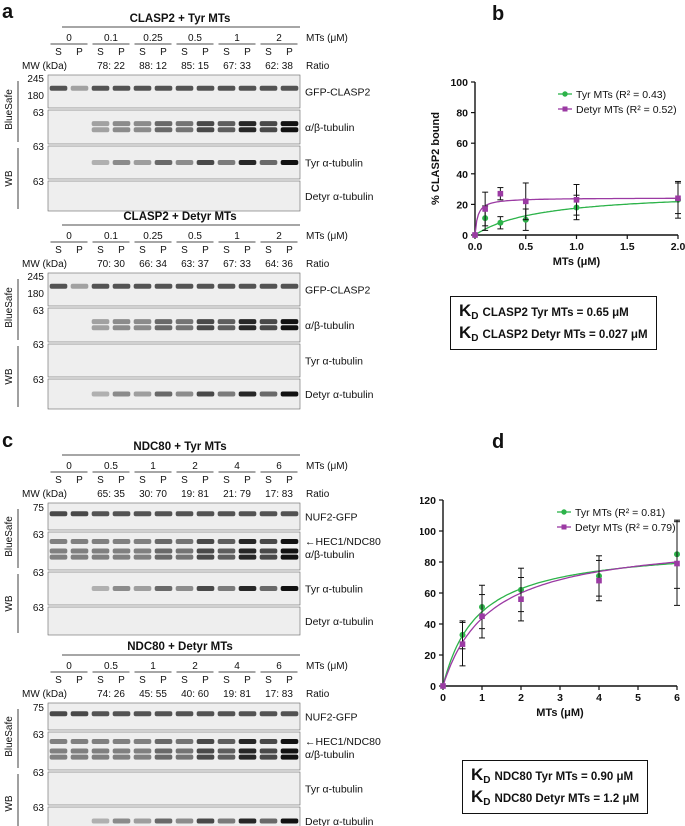 The height and width of the screenshot is (826, 685). Describe the element at coordinates (430, 625) in the screenshot. I see `y-tick-label: 40` at that location.